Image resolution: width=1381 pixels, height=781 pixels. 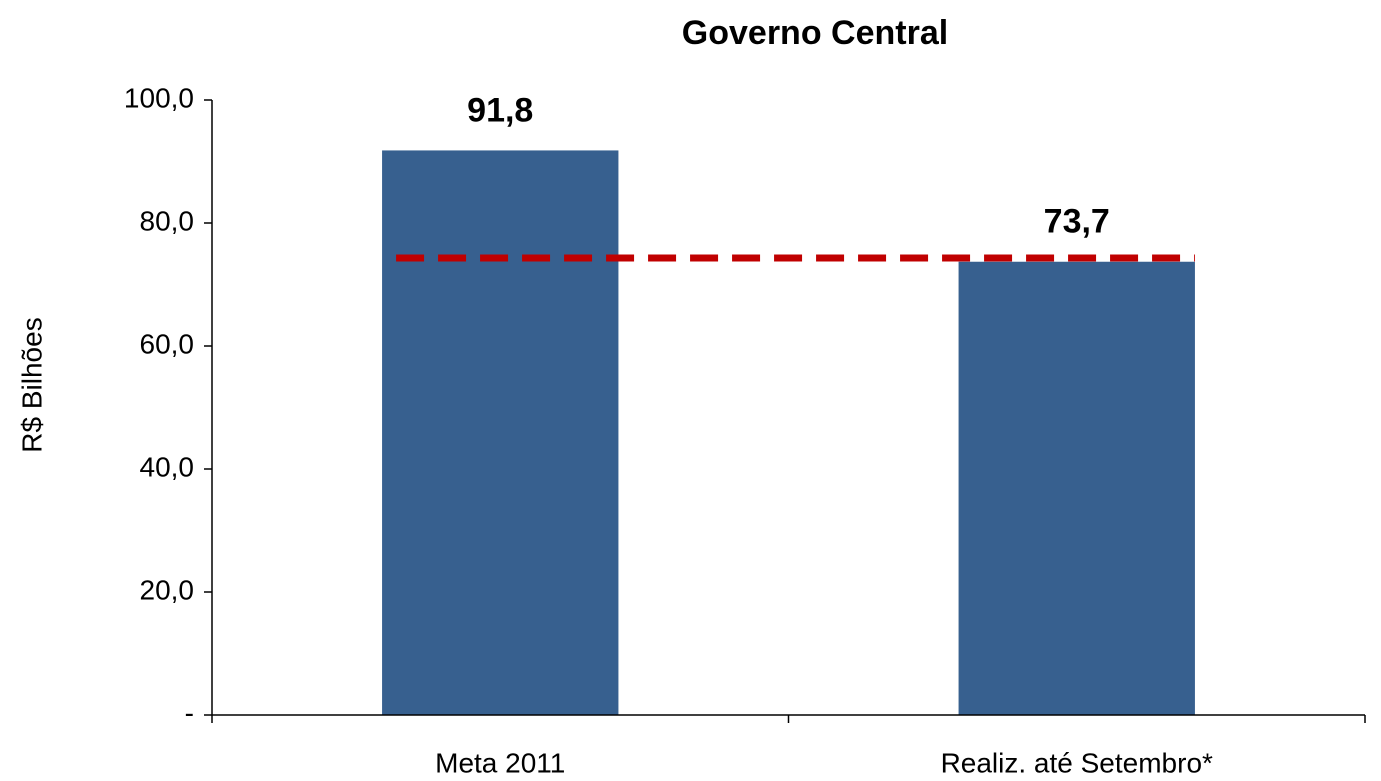 I want to click on x-tick-label: Meta 2011, so click(x=500, y=762).